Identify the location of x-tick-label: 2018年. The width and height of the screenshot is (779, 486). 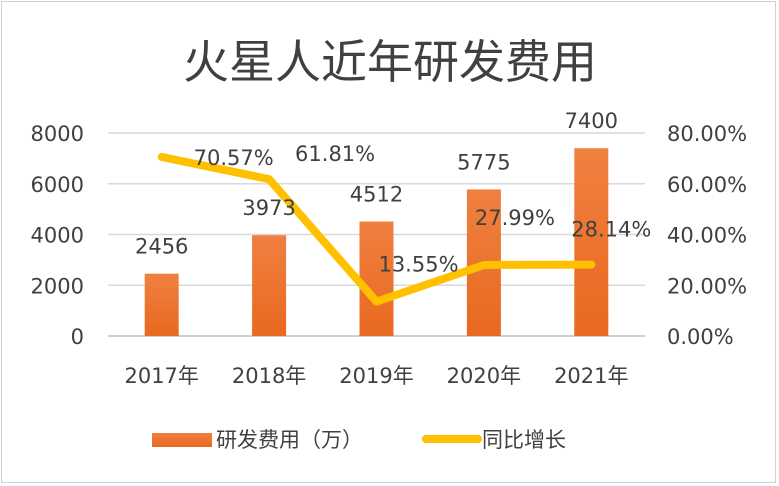
(269, 376).